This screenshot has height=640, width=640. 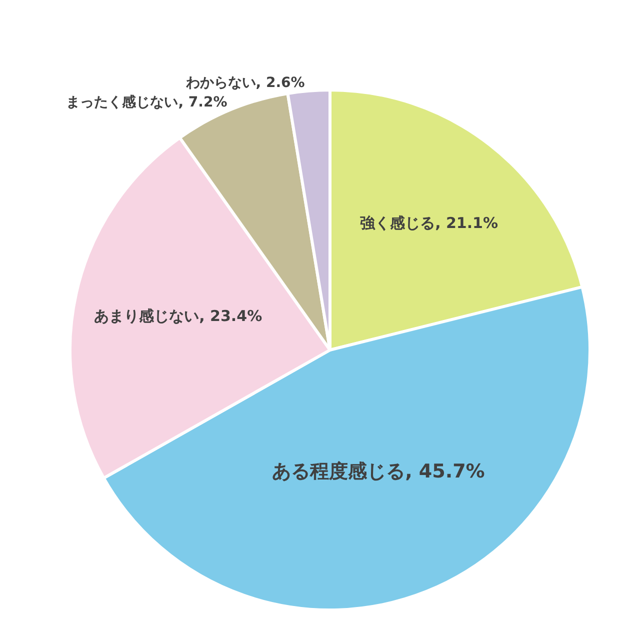 I want to click on slice-label: ある程度感じる, 45.7%, so click(x=378, y=471).